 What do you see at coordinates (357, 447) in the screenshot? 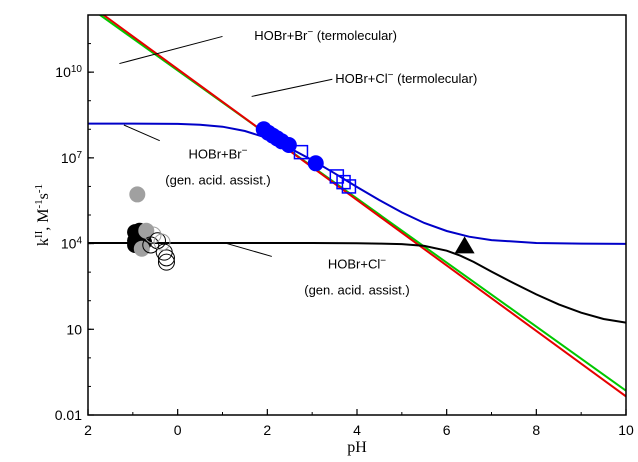
I see `x-axis-label: pH` at bounding box center [357, 447].